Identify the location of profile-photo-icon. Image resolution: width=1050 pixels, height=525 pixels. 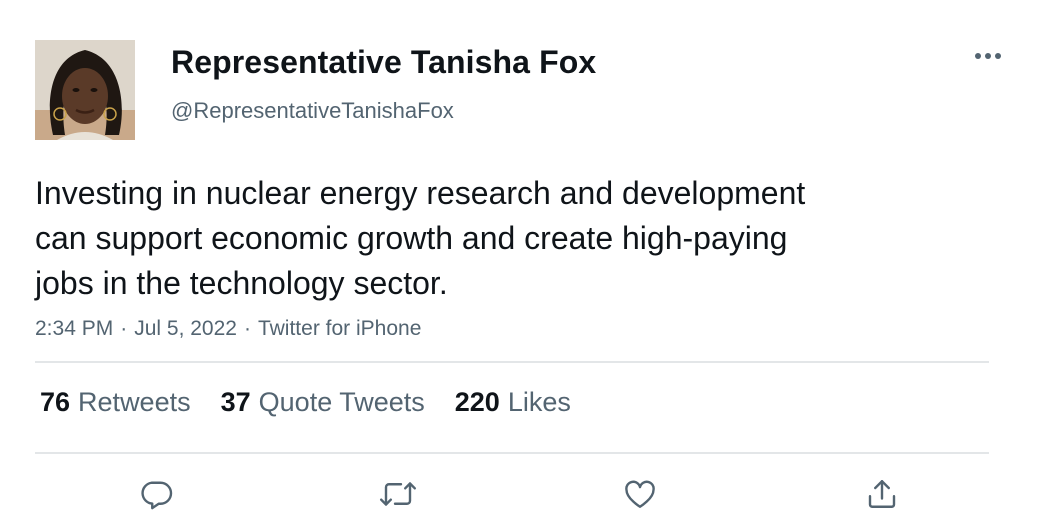
(85, 90).